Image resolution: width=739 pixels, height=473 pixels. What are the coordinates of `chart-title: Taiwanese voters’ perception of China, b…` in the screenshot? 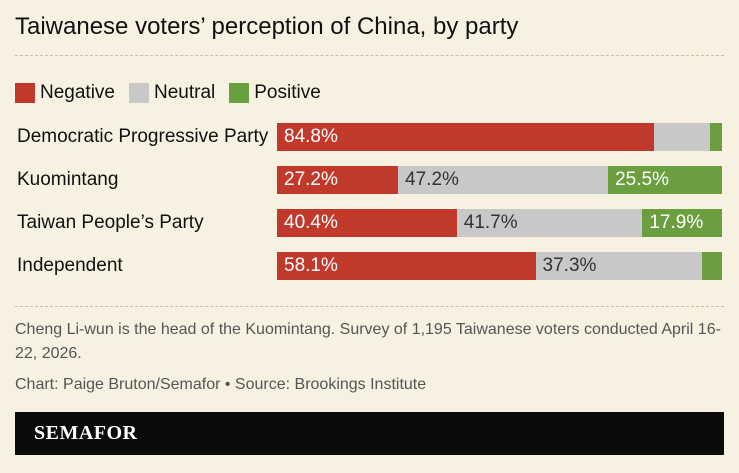 It's located at (267, 26).